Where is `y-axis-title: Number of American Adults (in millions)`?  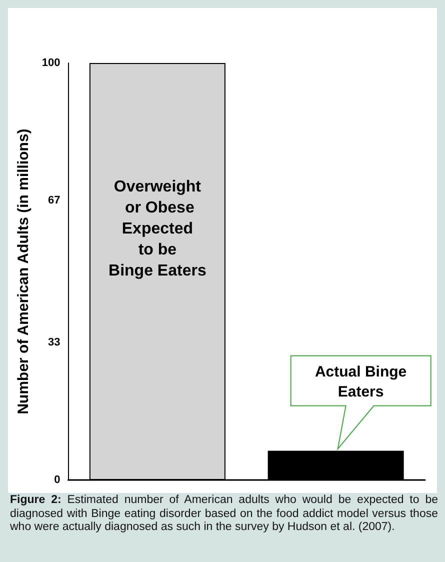
y-axis-title: Number of American Adults (in millions) is located at coordinates (23, 271).